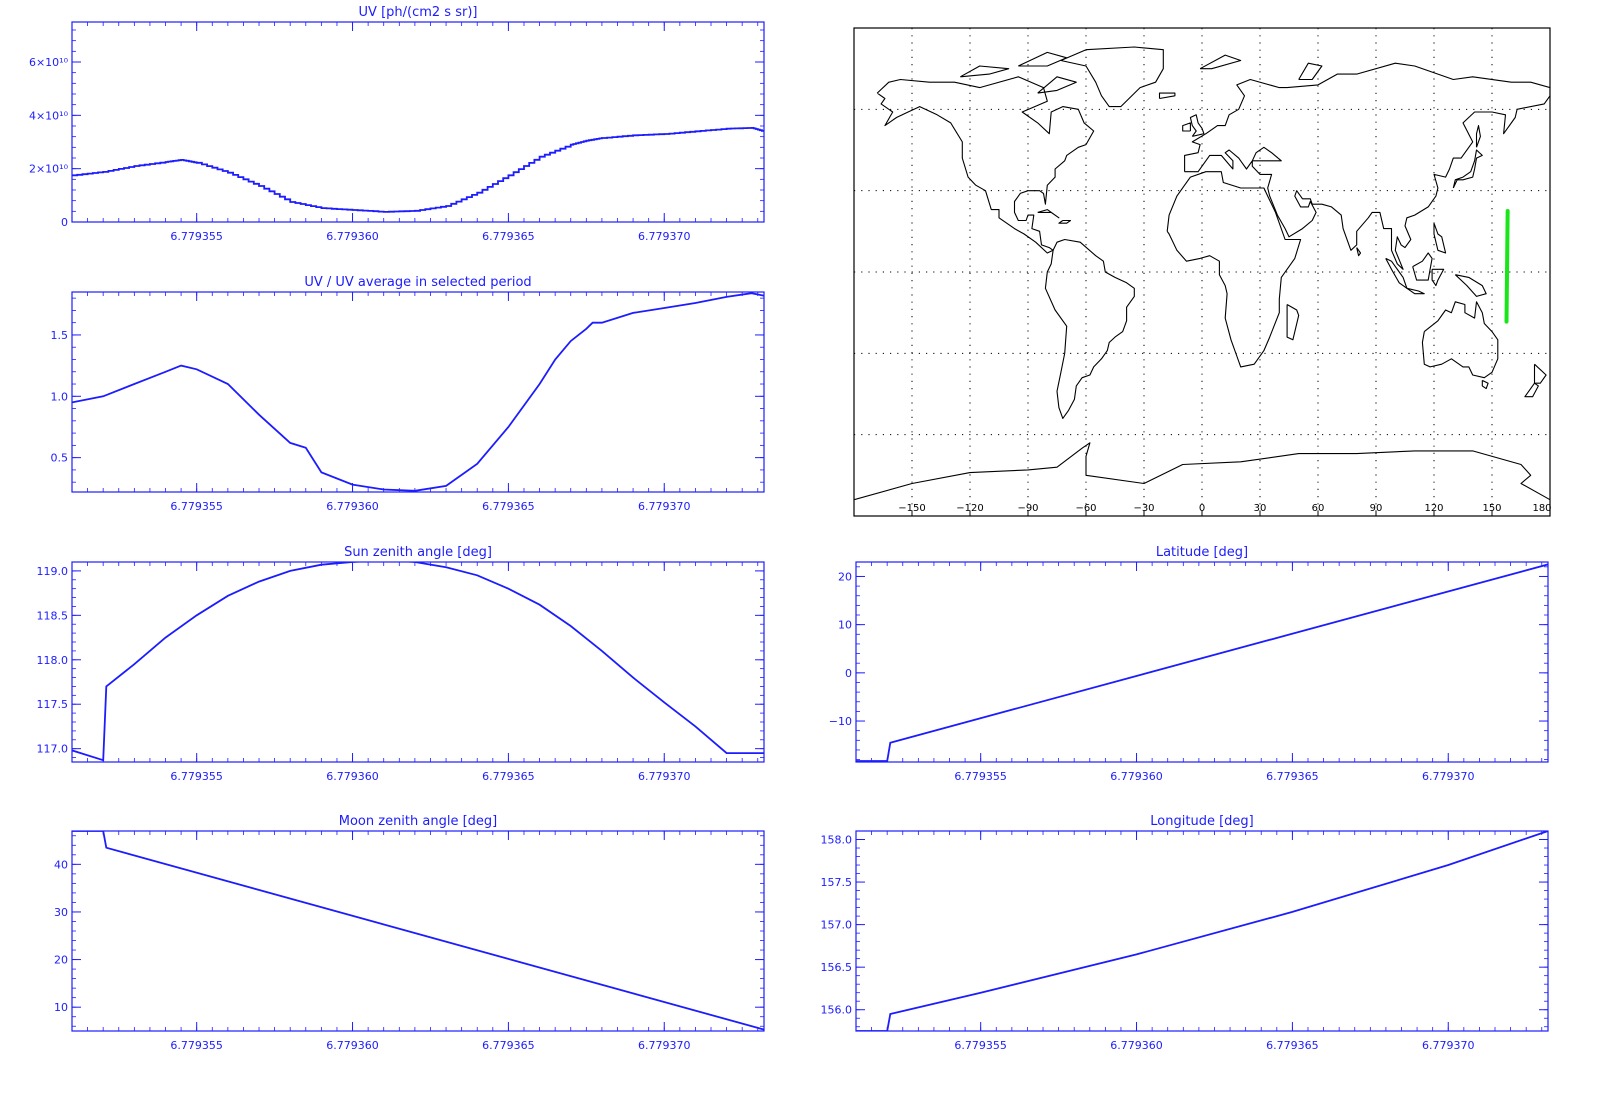 Image resolution: width=1600 pixels, height=1100 pixels. I want to click on y-tick-label: 40, so click(61, 864).